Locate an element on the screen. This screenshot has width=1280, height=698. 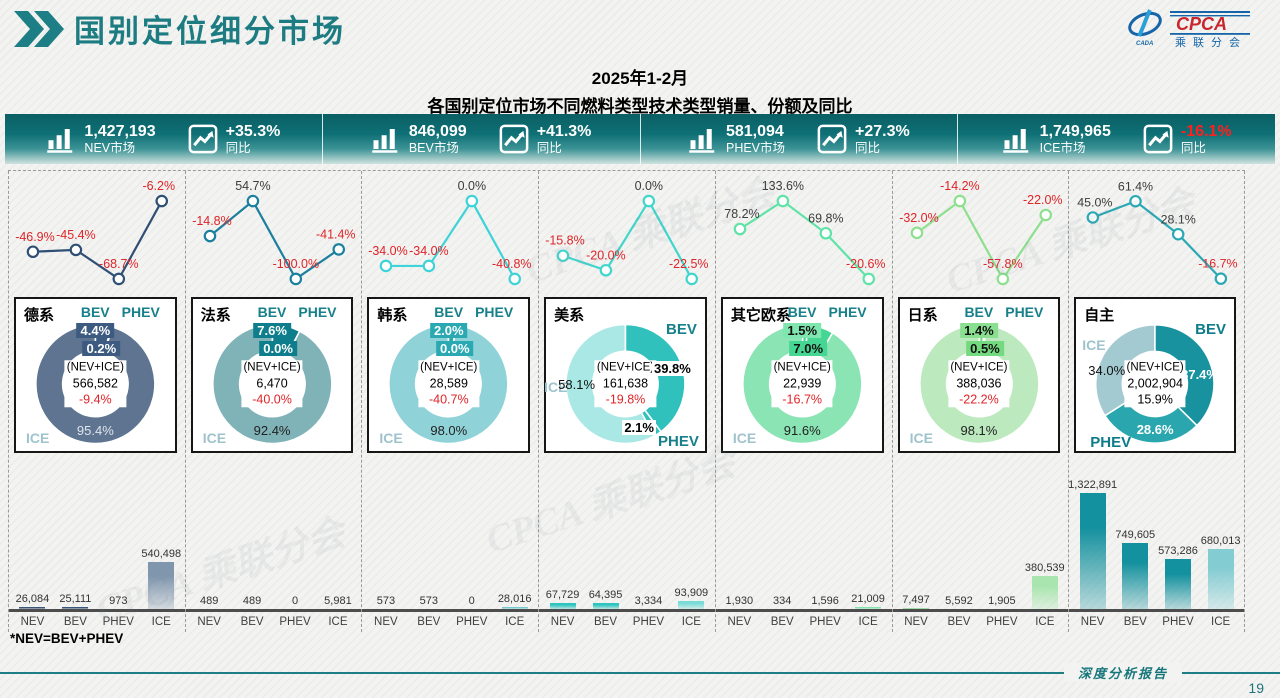
bar-slot-nev: 26,084 is located at coordinates (32, 601).